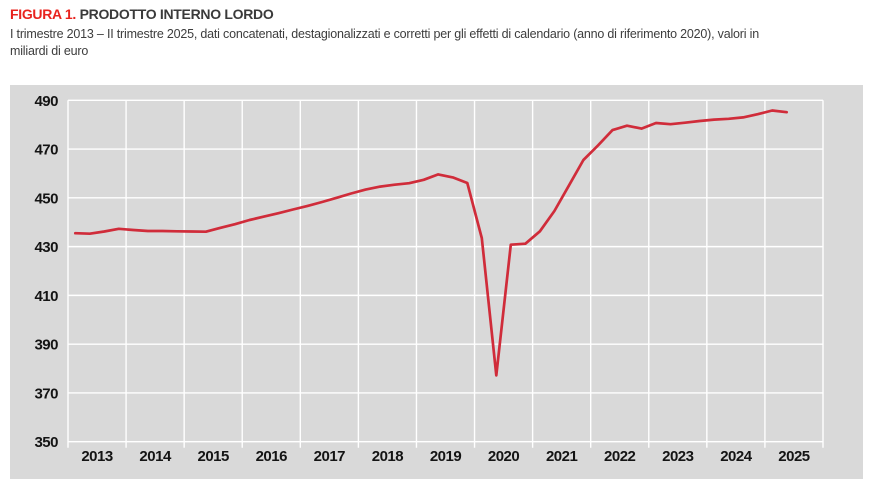 The image size is (874, 494). I want to click on y-tick-label: 430, so click(46, 247).